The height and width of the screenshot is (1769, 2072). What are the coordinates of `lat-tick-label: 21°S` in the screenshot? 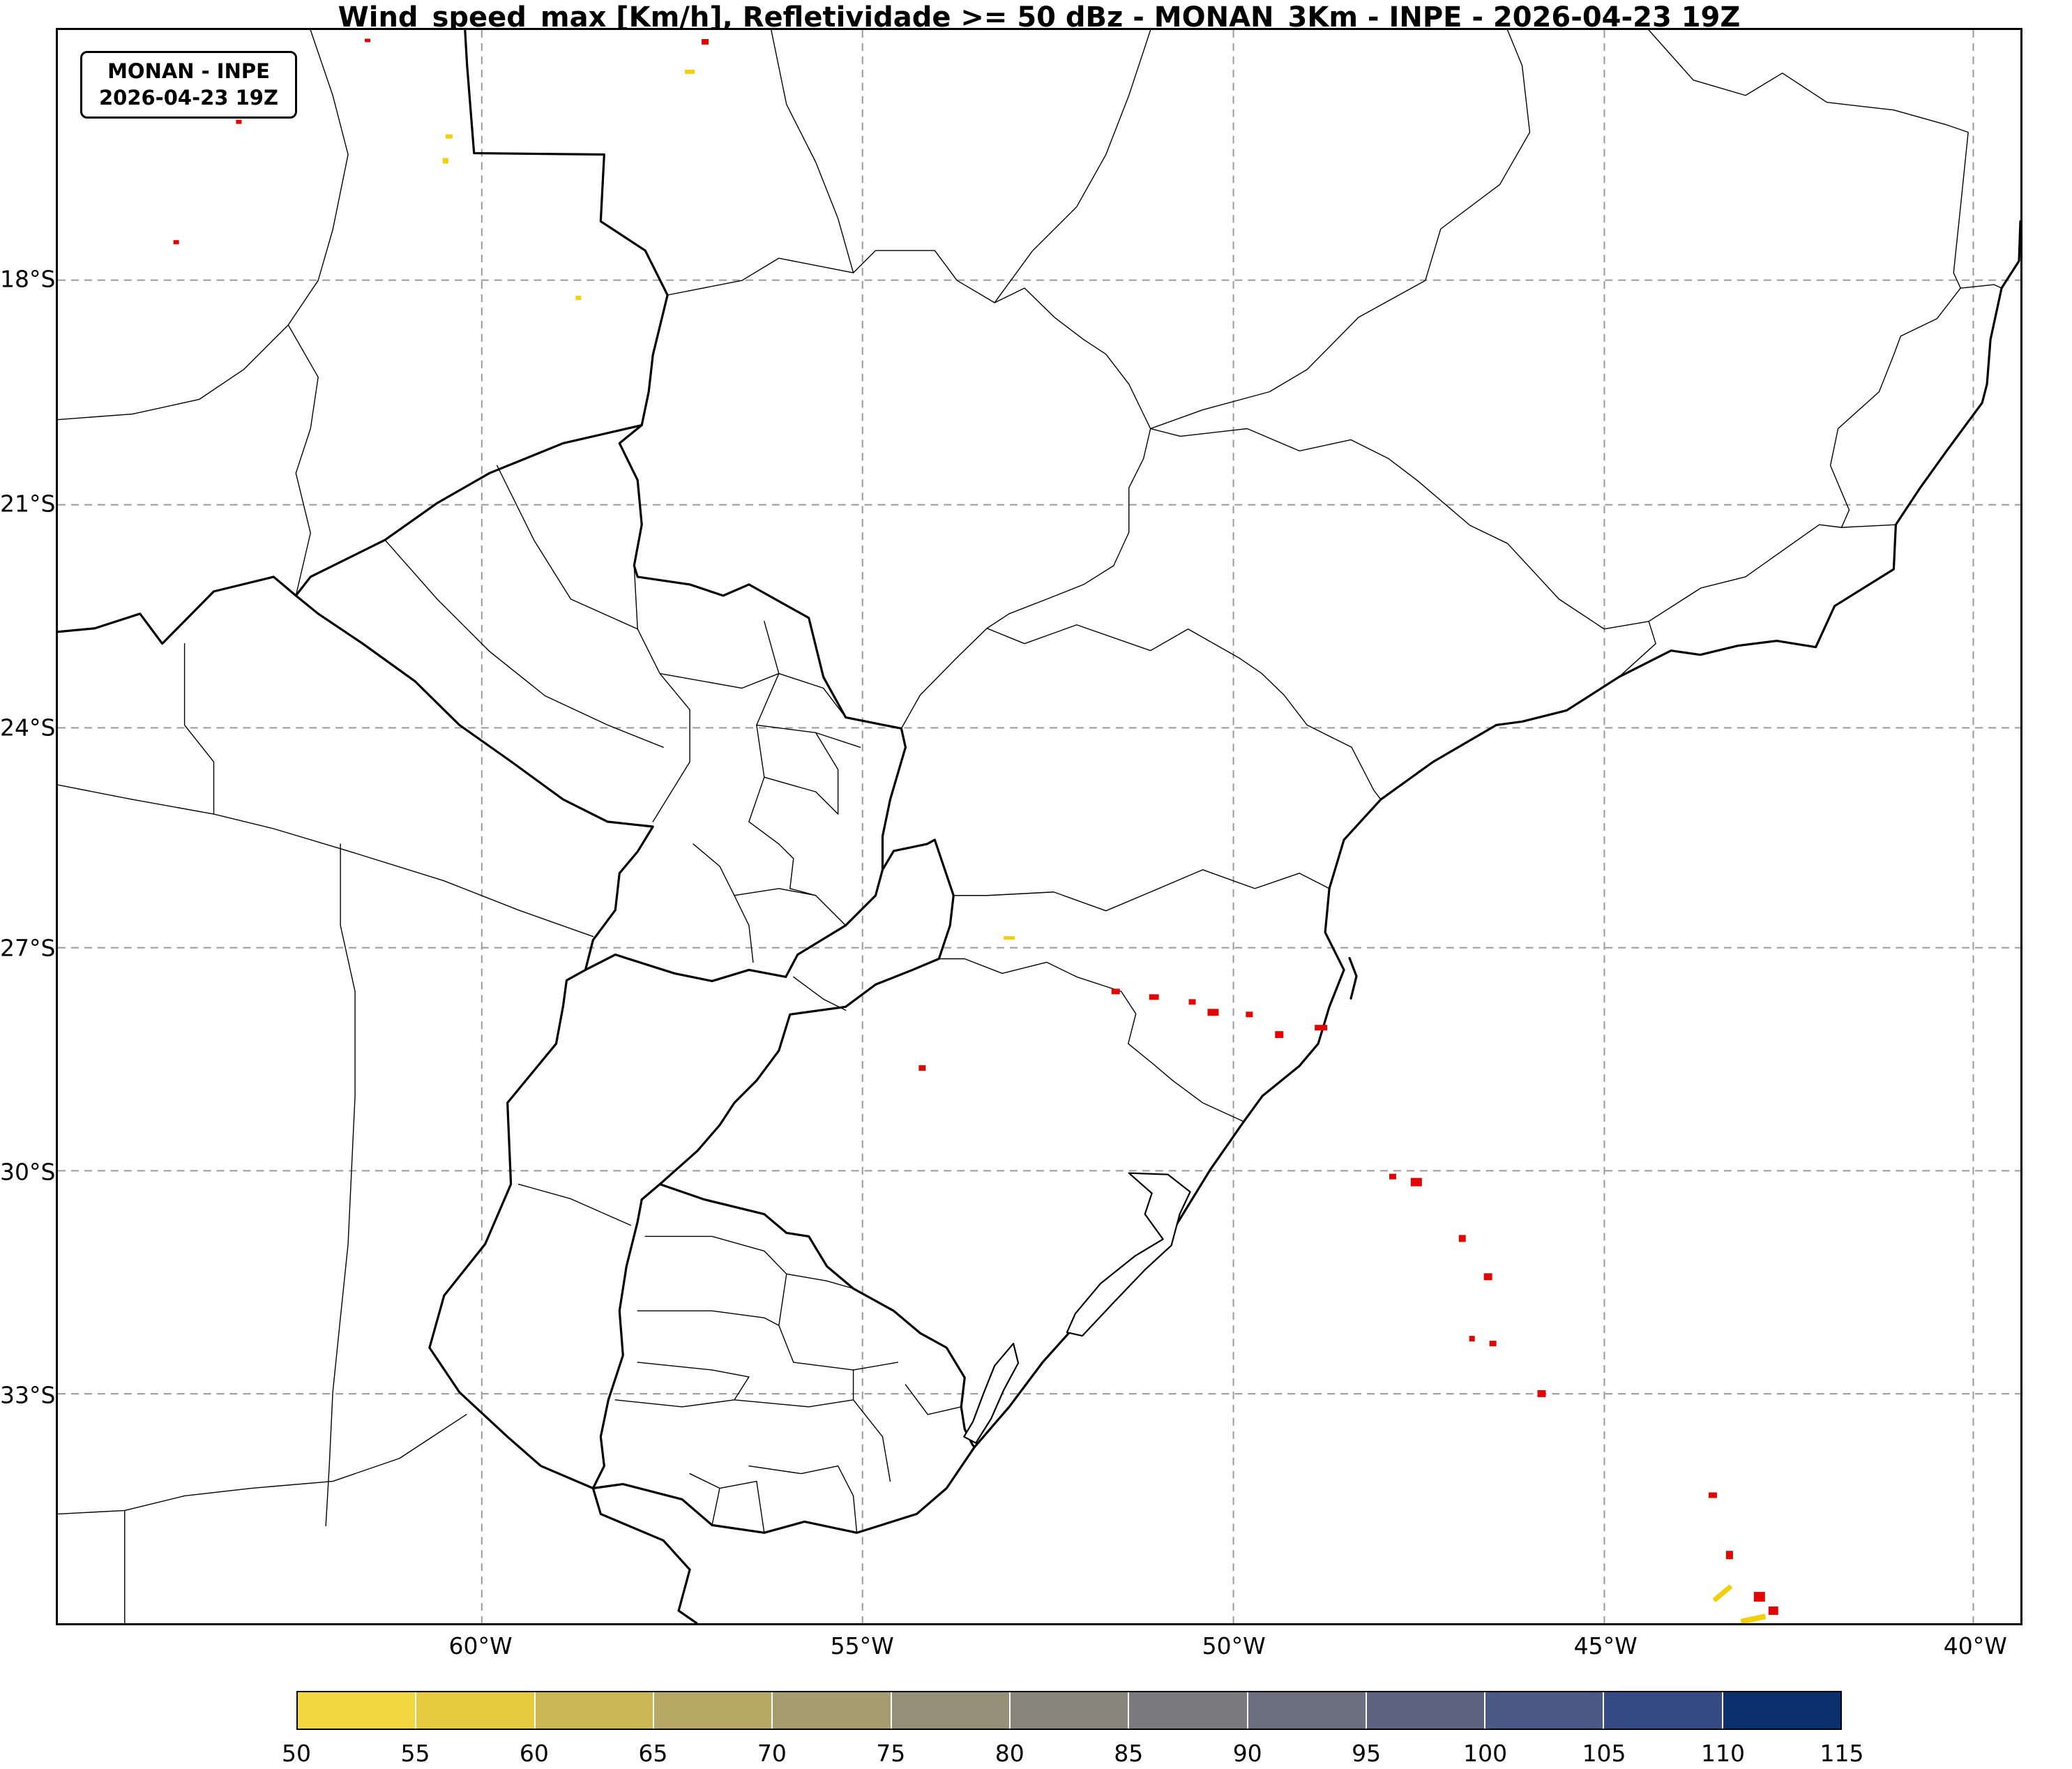 It's located at (28, 504).